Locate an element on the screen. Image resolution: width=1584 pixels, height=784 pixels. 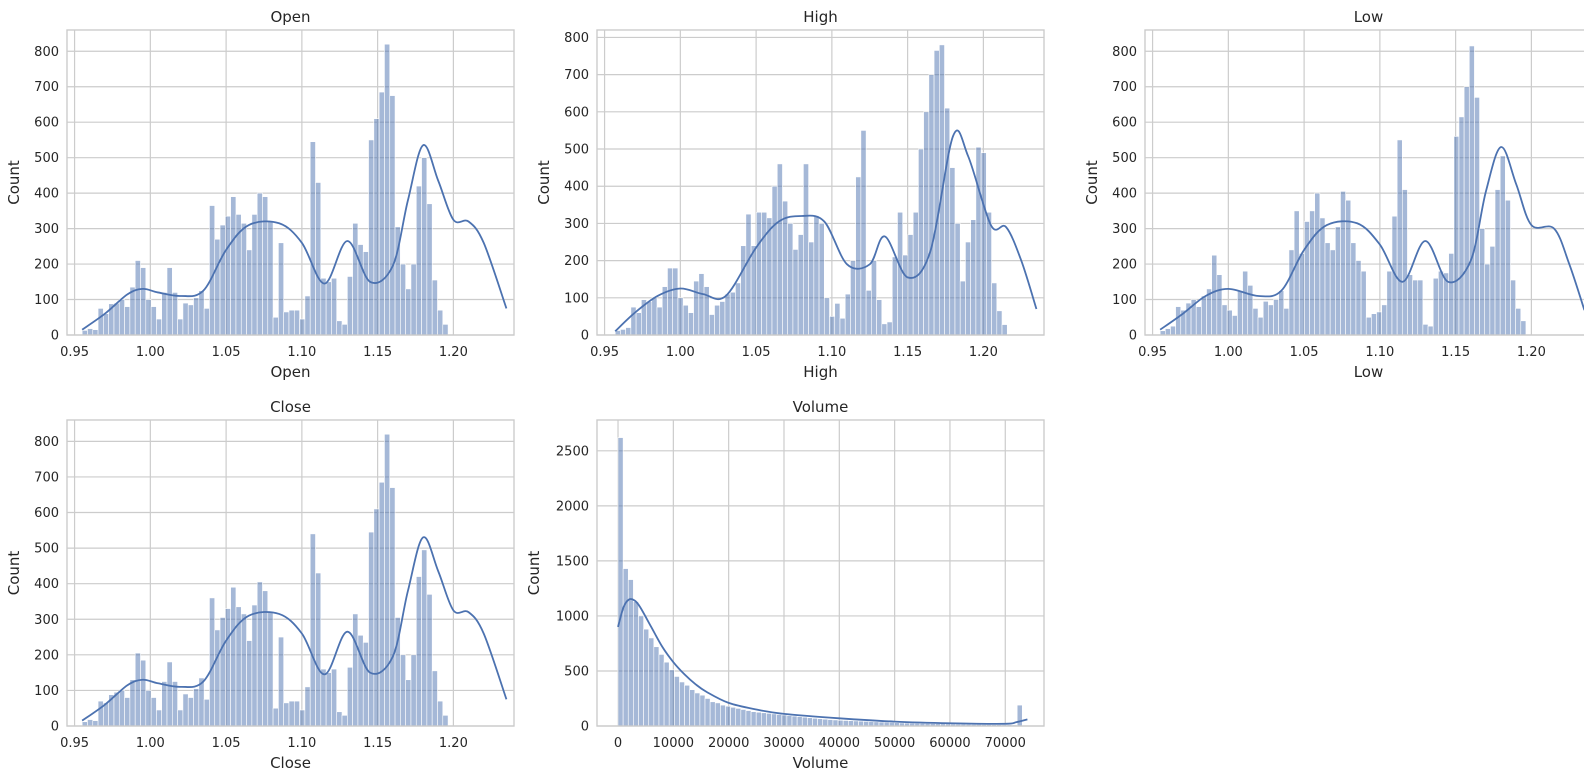
subplot-title: High is located at coordinates (820, 17).